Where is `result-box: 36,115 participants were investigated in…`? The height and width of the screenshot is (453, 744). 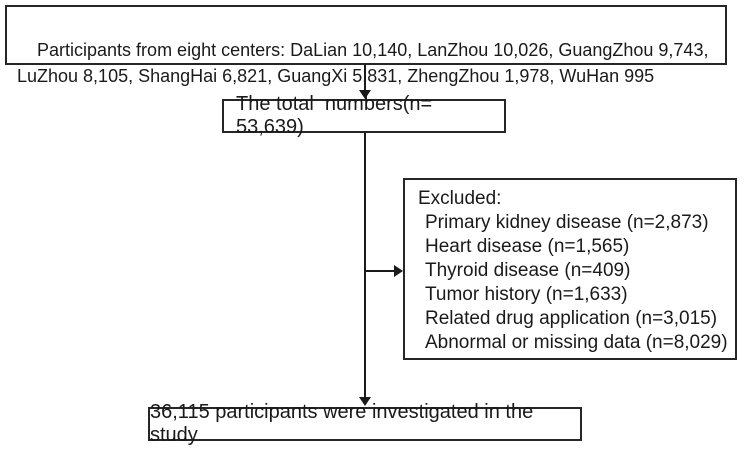
result-box: 36,115 participants were investigated in… is located at coordinates (365, 423).